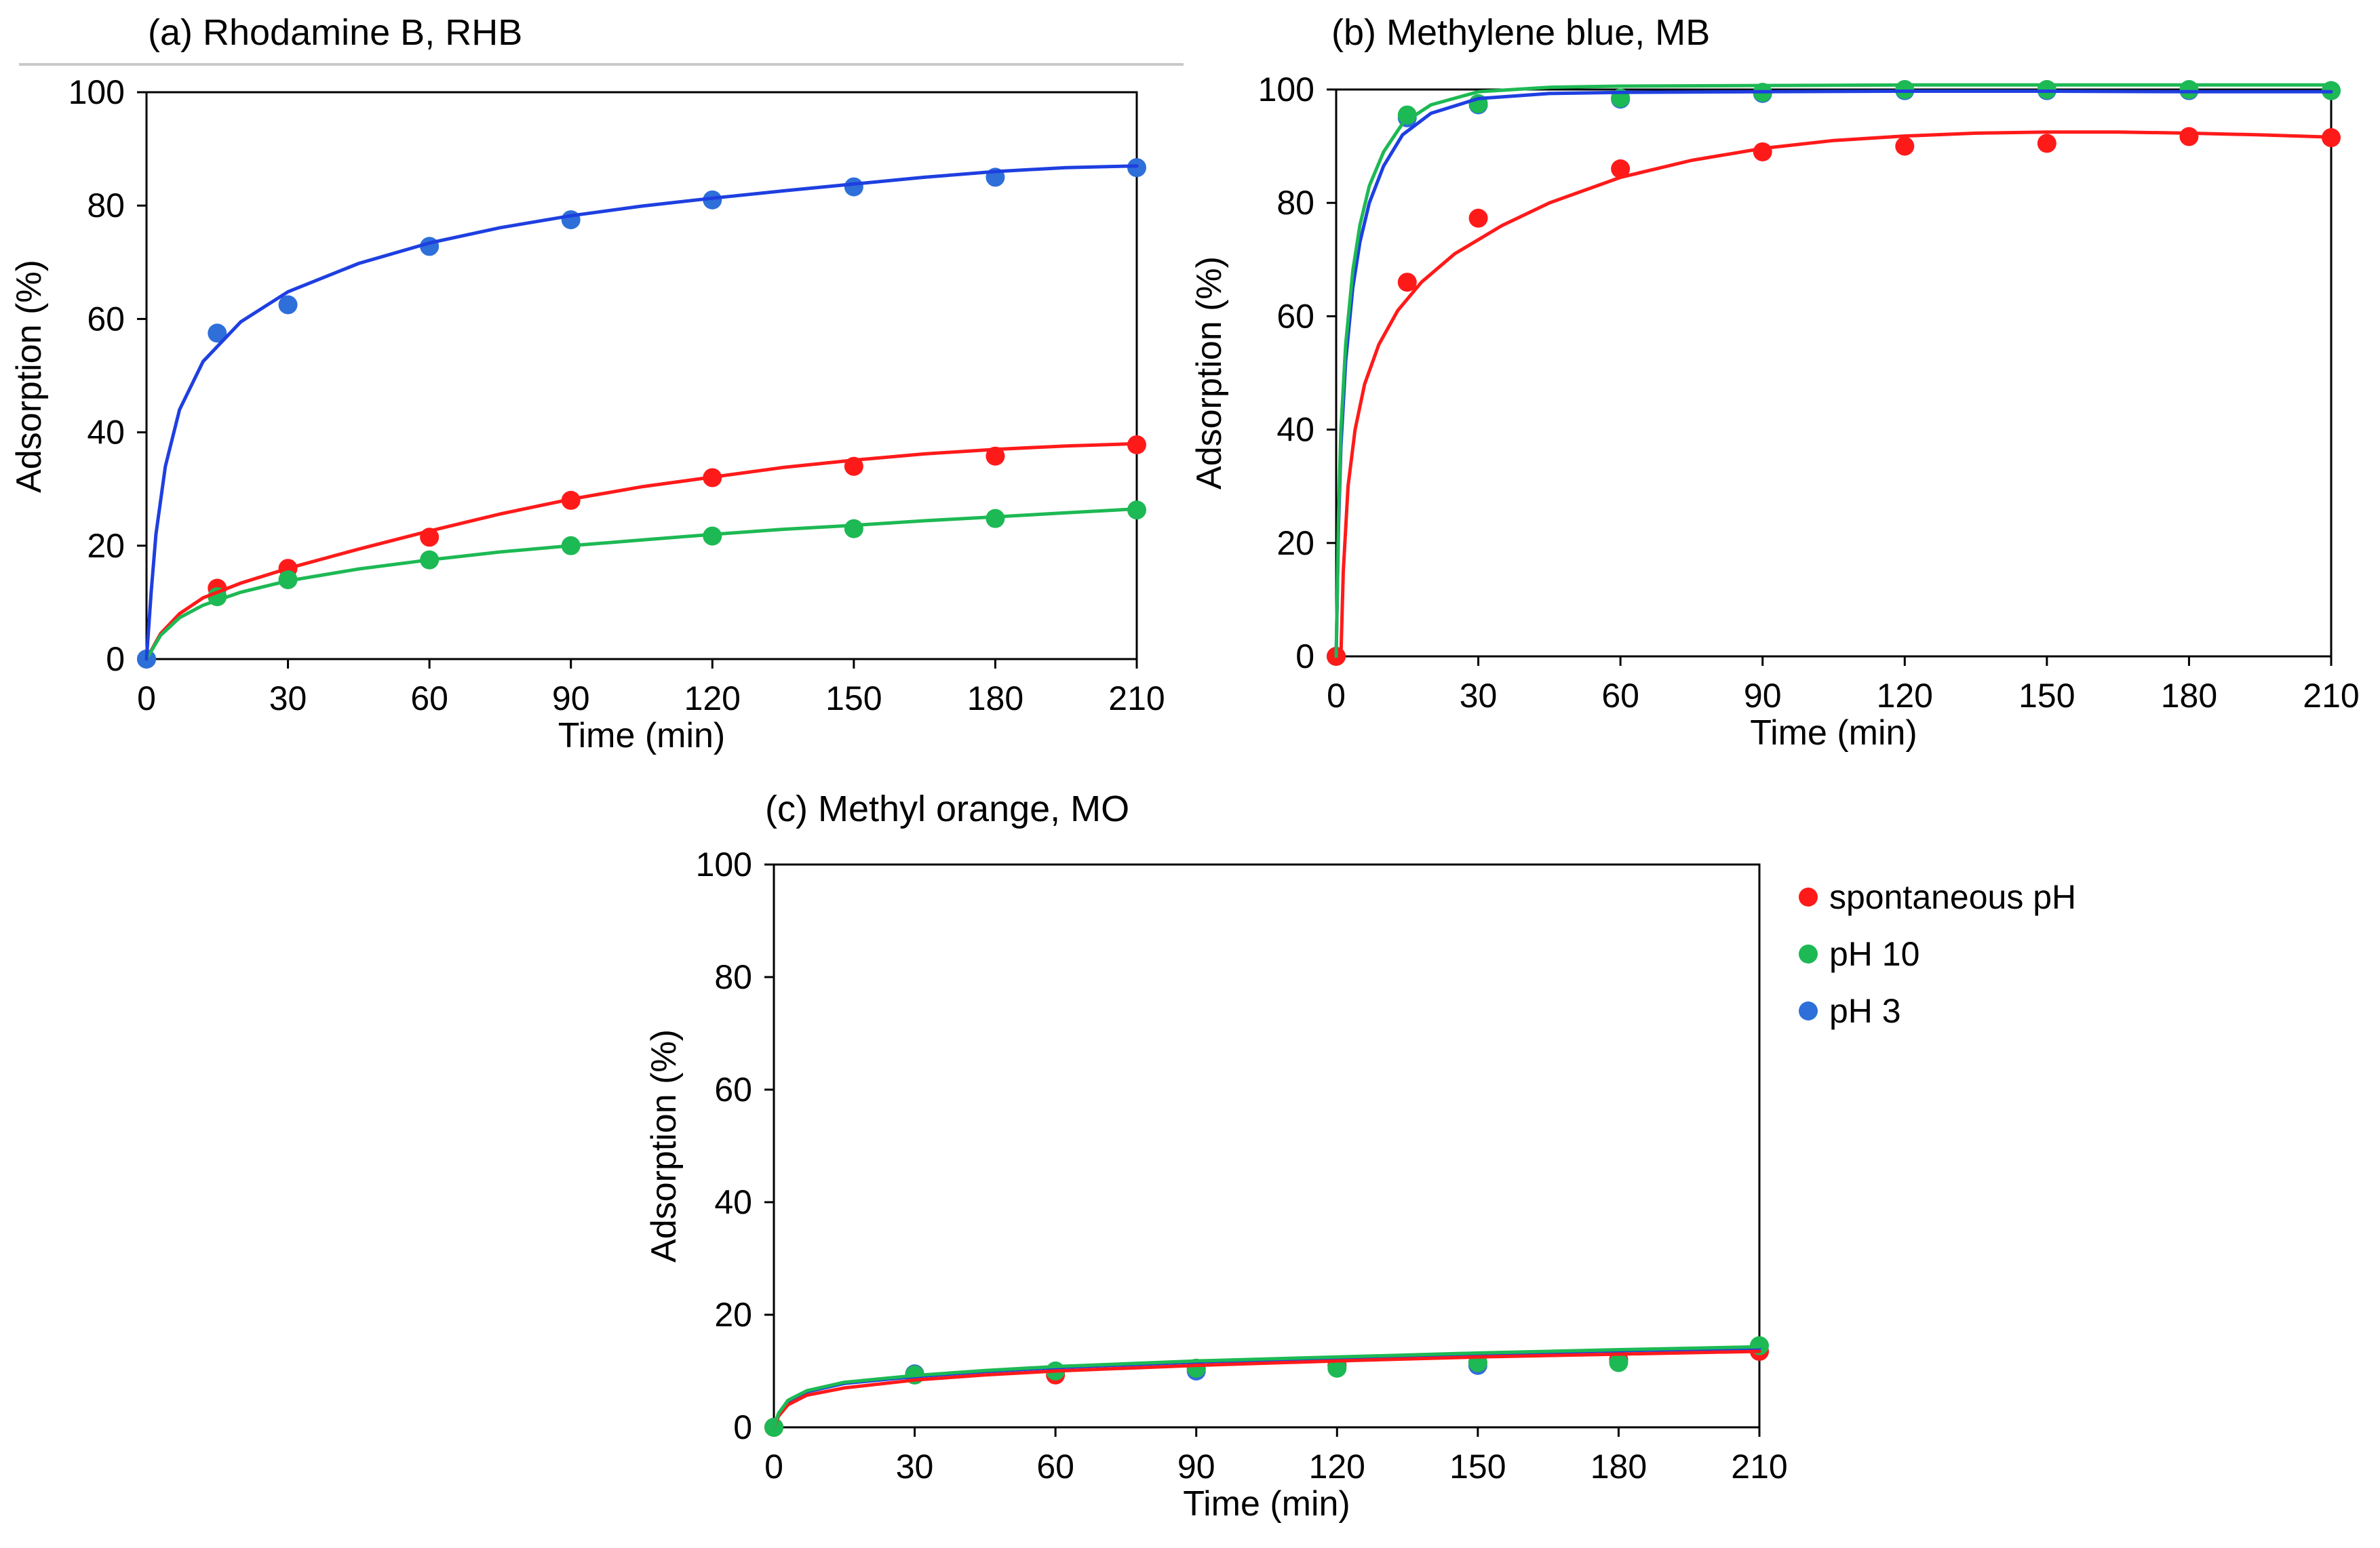  Describe the element at coordinates (1763, 696) in the screenshot. I see `panel-b-xtick-label-90: 90` at that location.